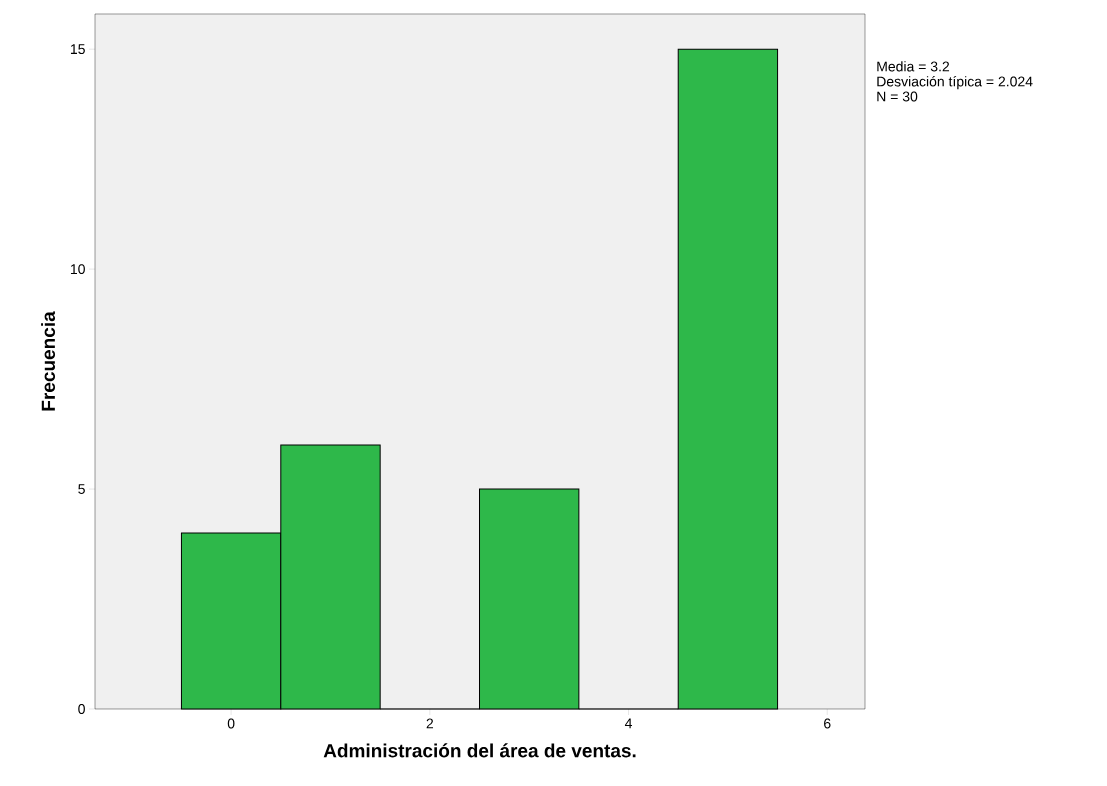 The image size is (1107, 786). What do you see at coordinates (81, 709) in the screenshot?
I see `y-tick-label: 0` at bounding box center [81, 709].